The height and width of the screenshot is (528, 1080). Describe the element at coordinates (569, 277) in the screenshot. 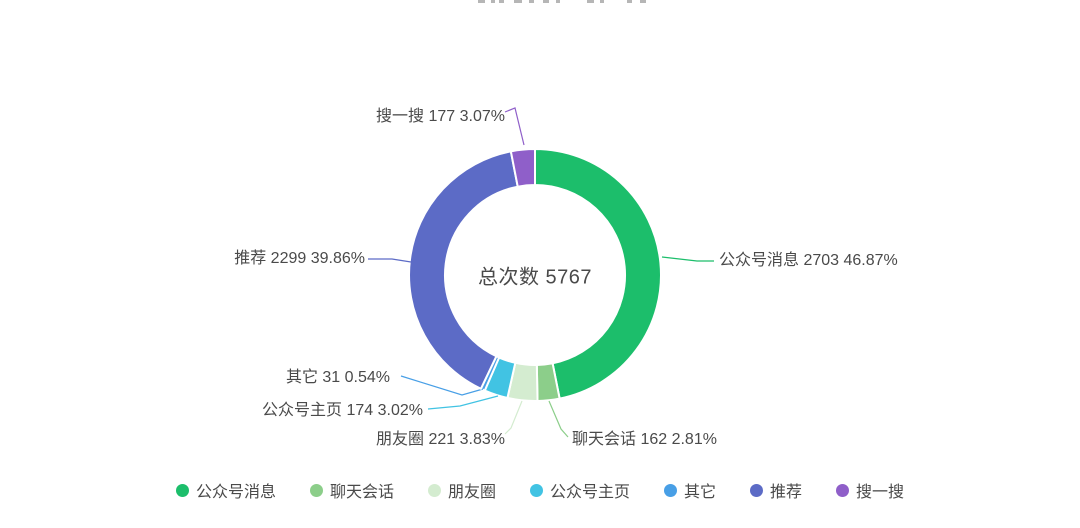

I see `center-total-value: 5767` at that location.